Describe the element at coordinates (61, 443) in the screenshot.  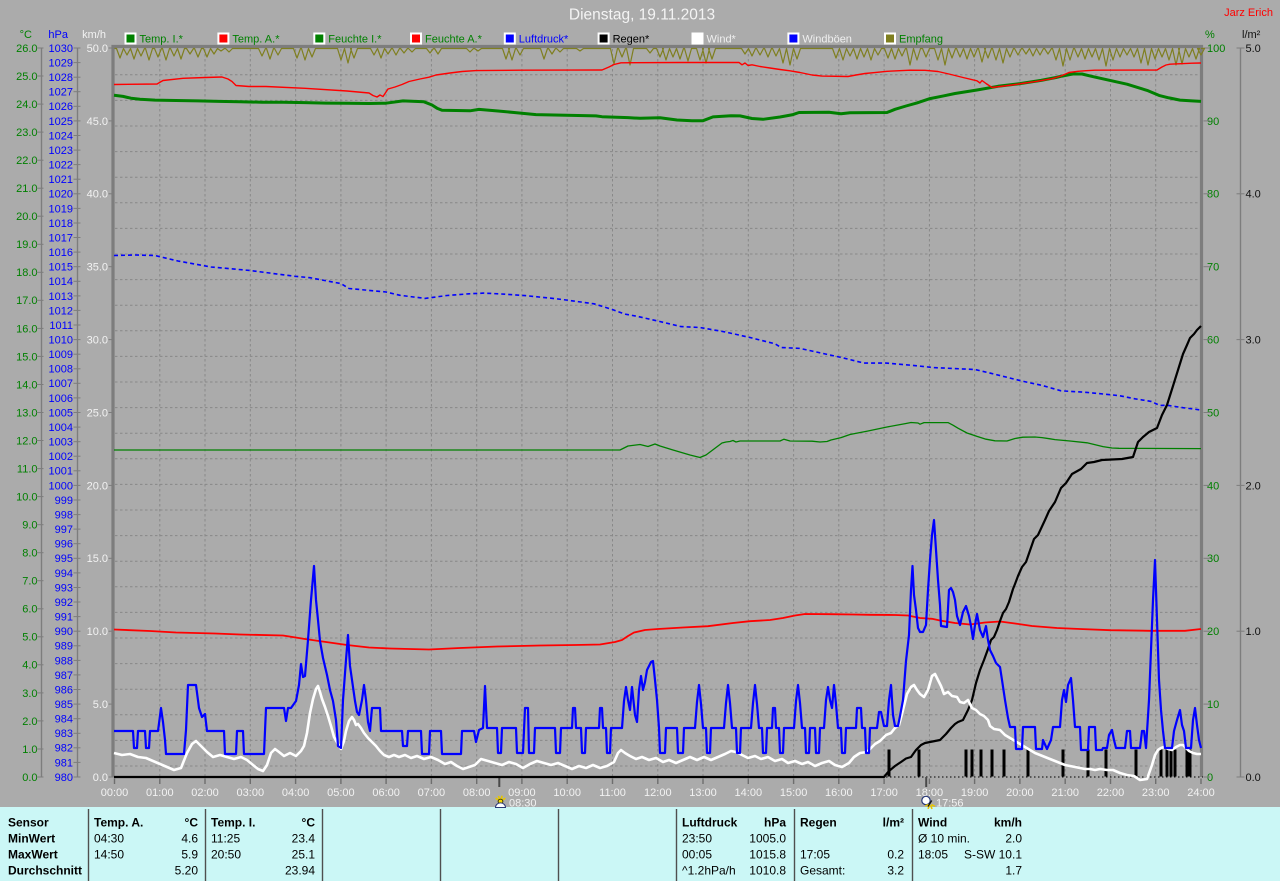
I see `svg-text: 1003` at that location.